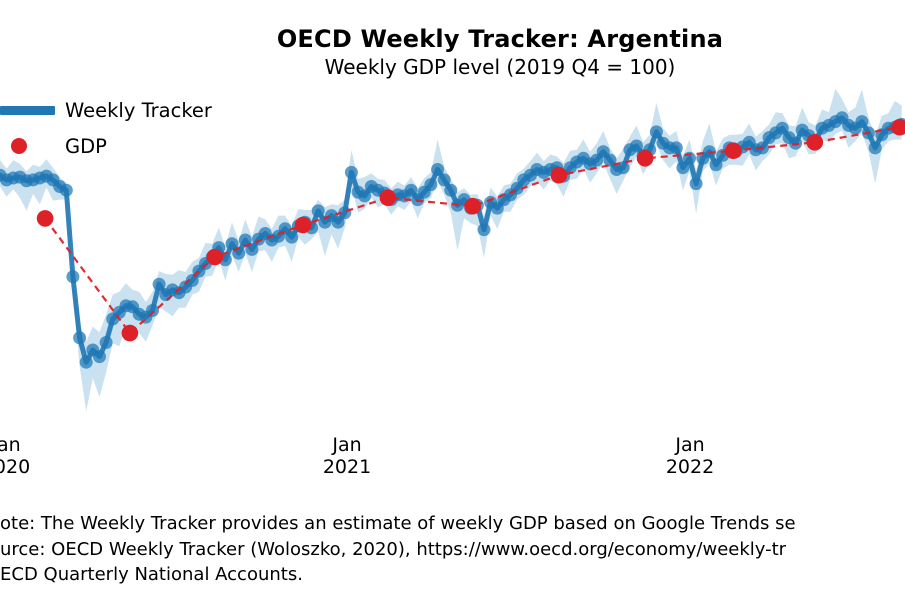 This screenshot has height=613, width=905. Describe the element at coordinates (452, 459) in the screenshot. I see `x-axis: Jan 2020 Jan 2021 Jan 2022` at that location.